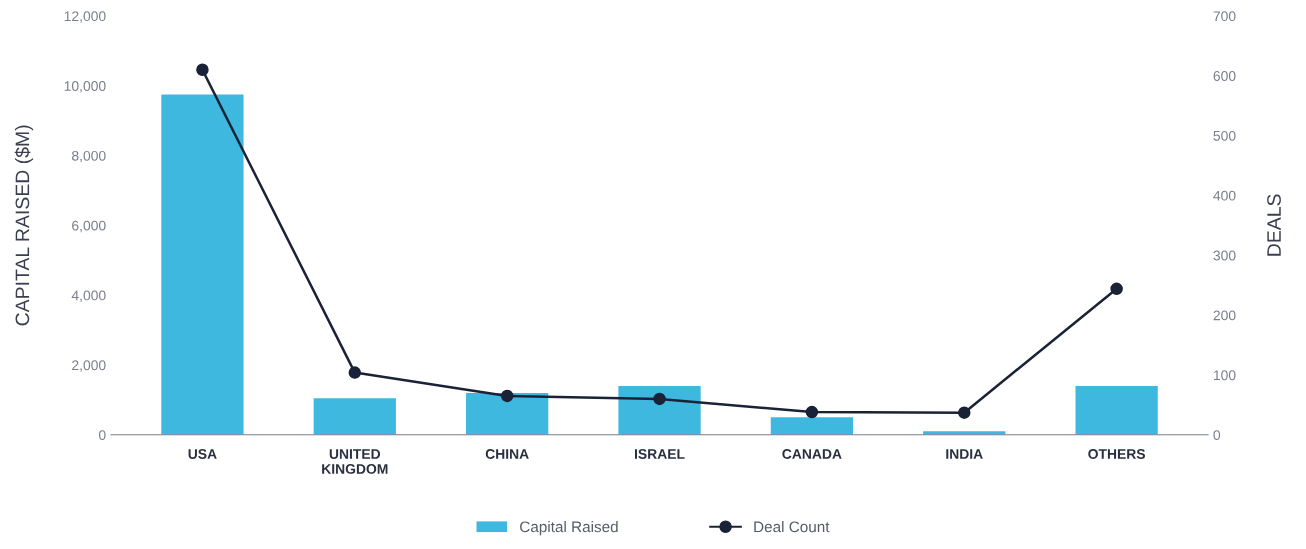 Image resolution: width=1306 pixels, height=549 pixels. I want to click on y-axis-title: CAPITAL RAISED ($M), so click(24, 225).